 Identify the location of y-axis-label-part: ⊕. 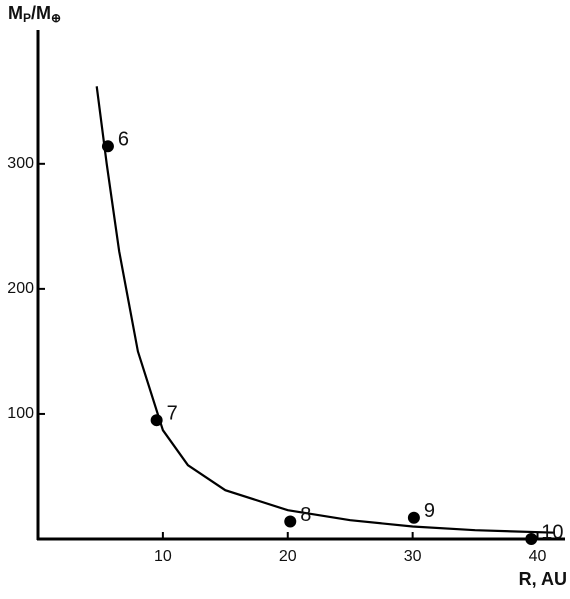
(56, 18).